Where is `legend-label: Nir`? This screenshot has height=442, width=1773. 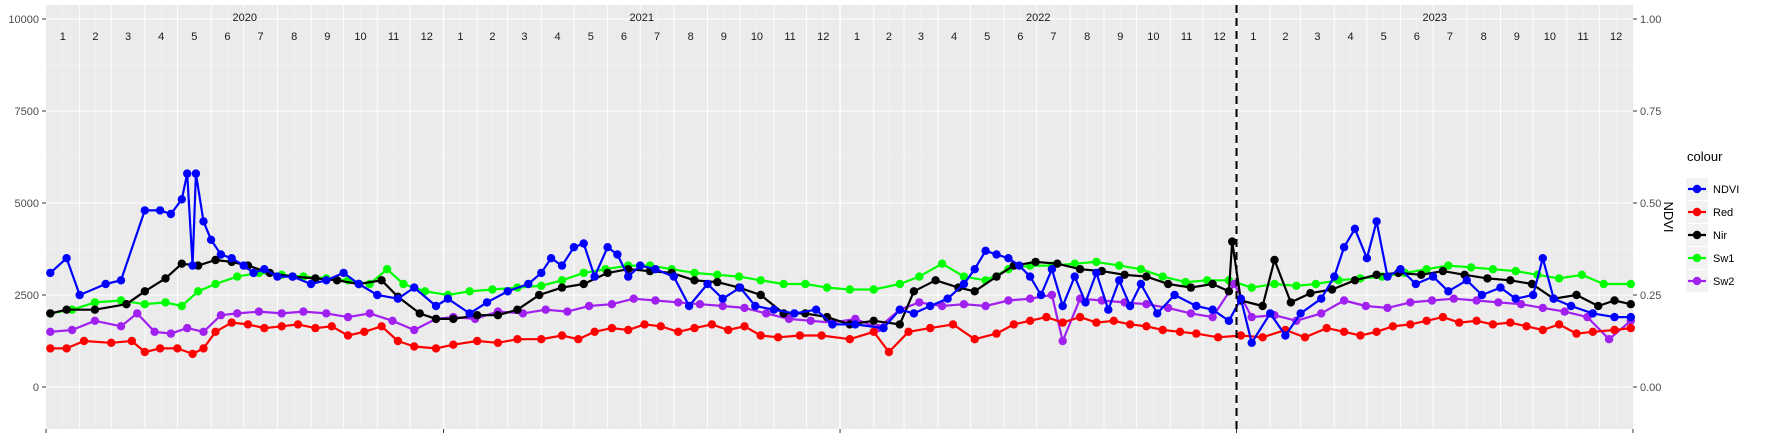
legend-label: Nir is located at coordinates (1720, 236).